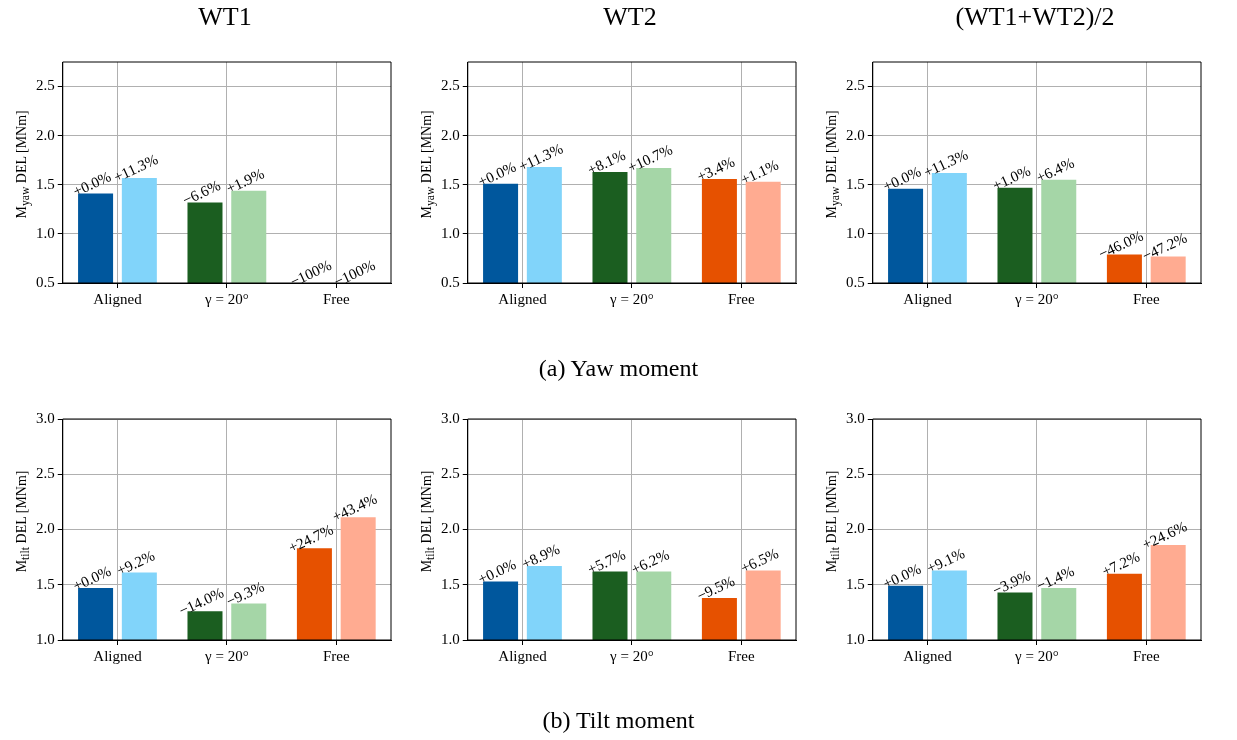 This screenshot has width=1237, height=740. What do you see at coordinates (1055, 170) in the screenshot?
I see `annotation: +6.4%` at bounding box center [1055, 170].